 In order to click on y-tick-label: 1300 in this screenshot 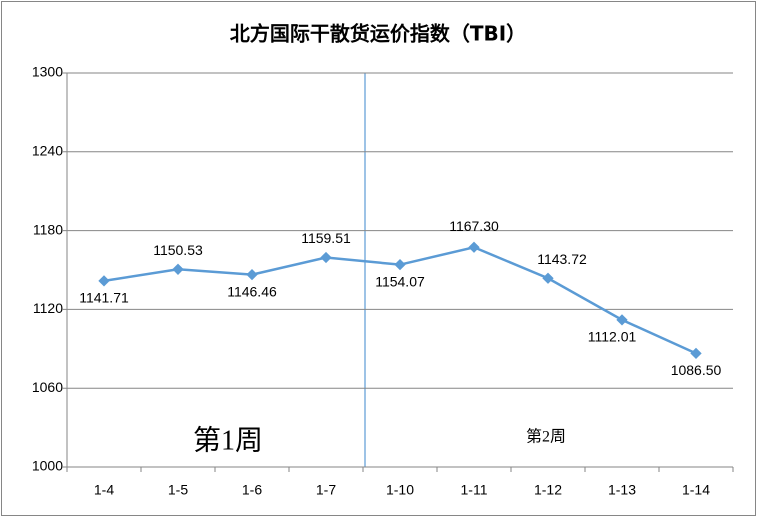, I will do `click(47, 72)`.